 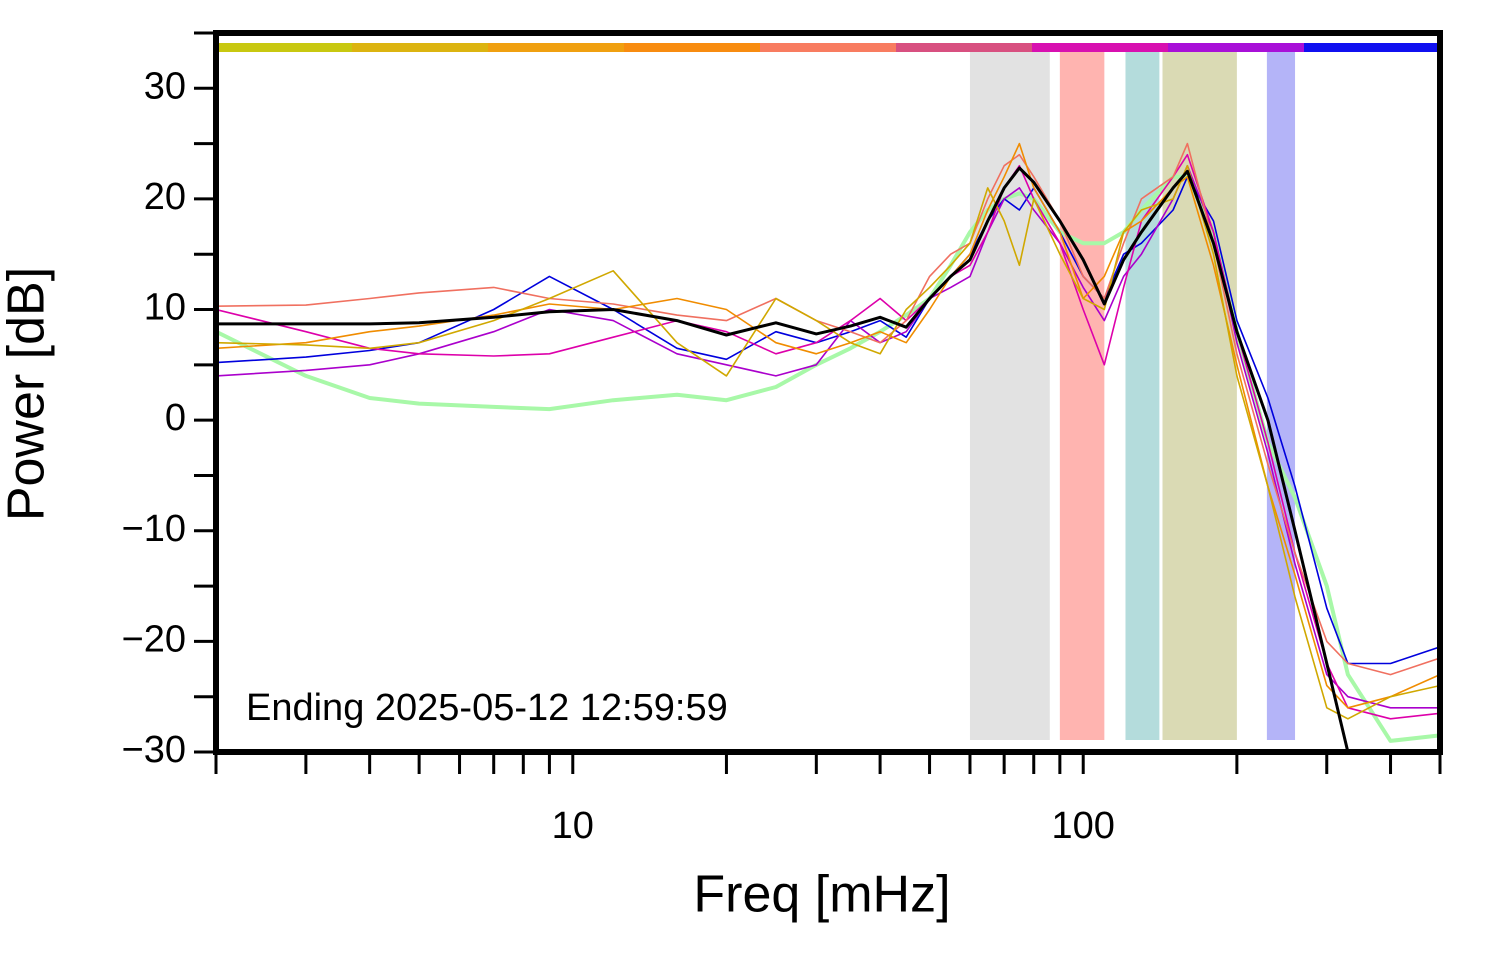 I want to click on y-tick-label: −20, so click(x=154, y=639).